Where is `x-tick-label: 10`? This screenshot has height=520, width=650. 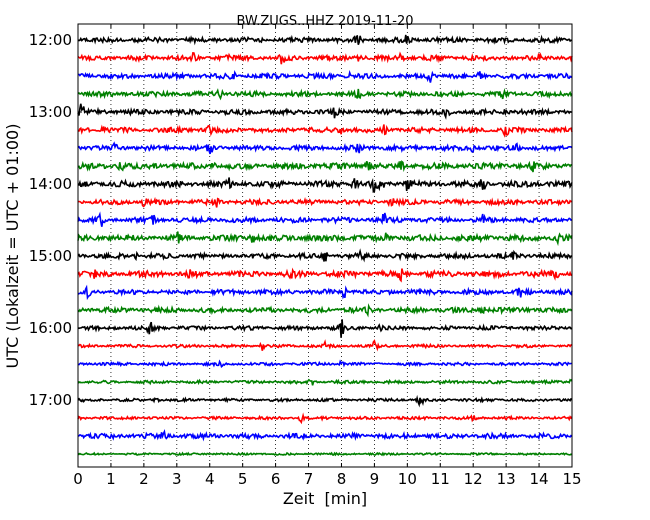 x-tick-label: 10 is located at coordinates (407, 479).